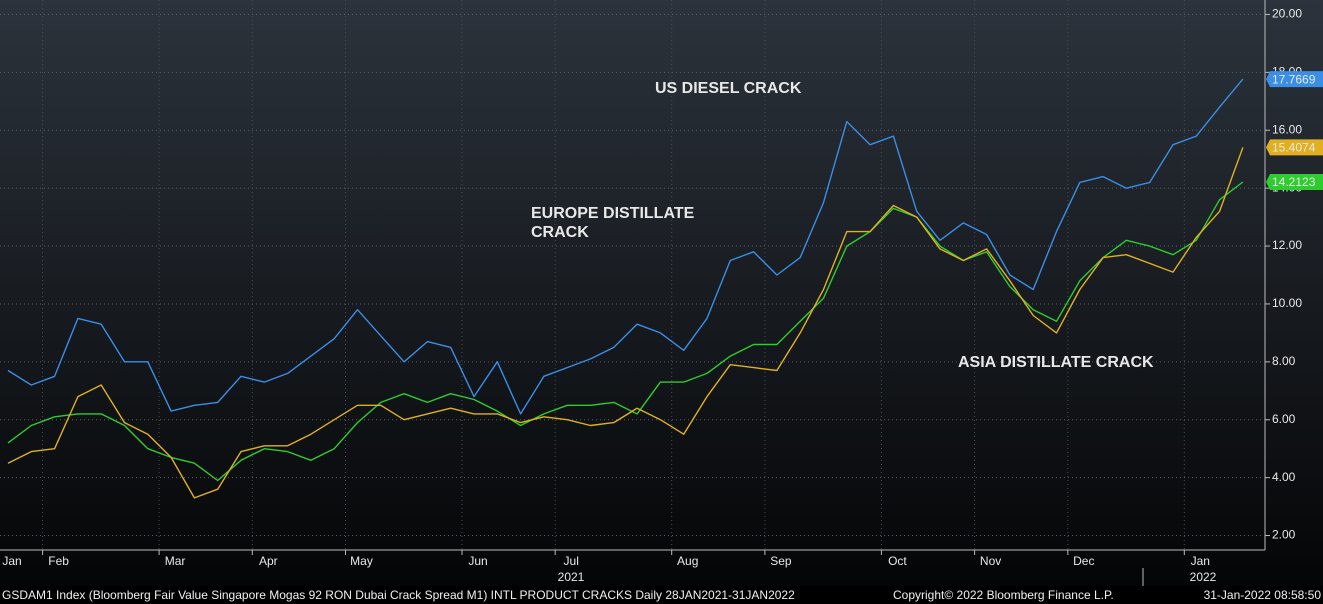 Image resolution: width=1323 pixels, height=604 pixels. Describe the element at coordinates (361, 561) in the screenshot. I see `x-tick-label: May` at that location.